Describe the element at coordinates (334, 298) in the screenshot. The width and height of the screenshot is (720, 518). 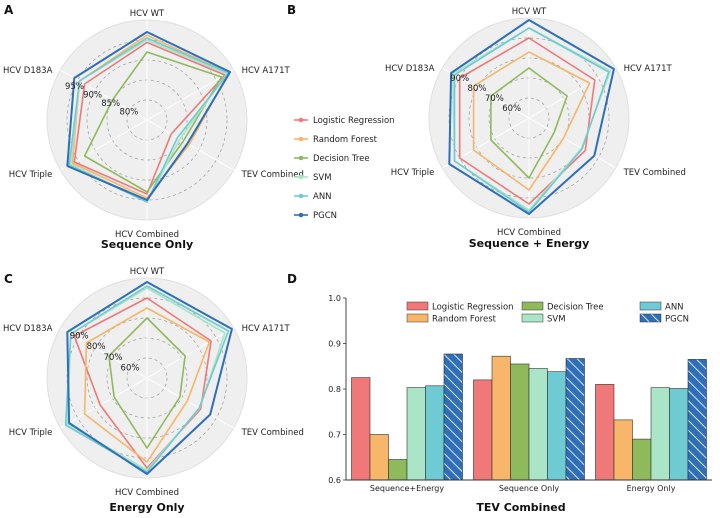
I see `y-tick-label: 1.0` at that location.